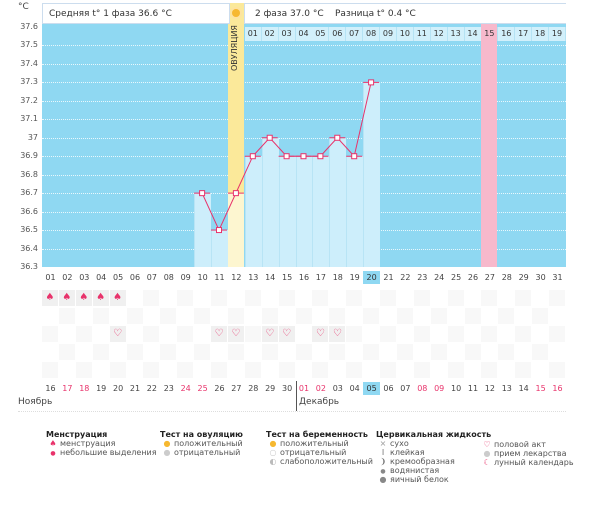  What do you see at coordinates (219, 277) in the screenshot?
I see `cycle-day: 11` at bounding box center [219, 277].